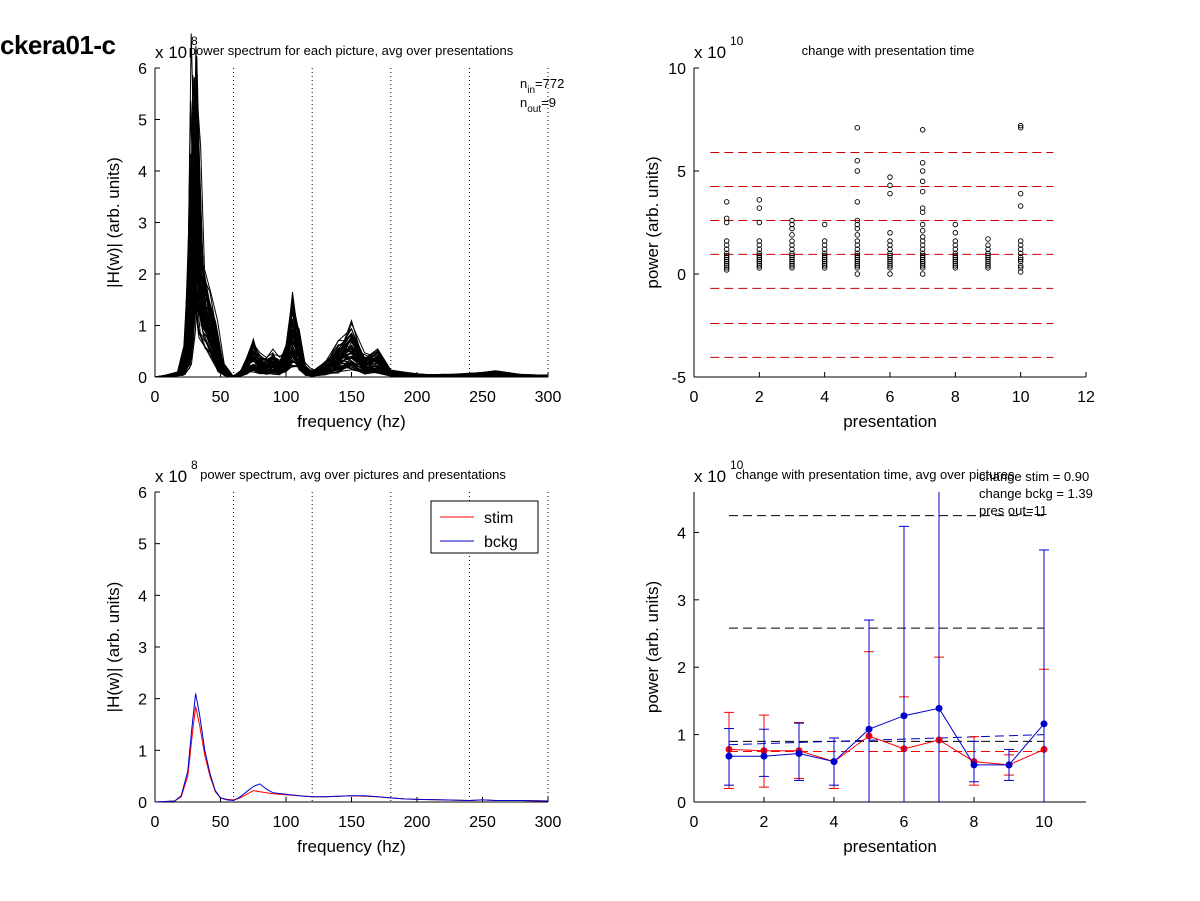 This screenshot has width=1200, height=901. Describe the element at coordinates (1036, 493) in the screenshot. I see `annotation-1: change bckg = 1.39` at that location.